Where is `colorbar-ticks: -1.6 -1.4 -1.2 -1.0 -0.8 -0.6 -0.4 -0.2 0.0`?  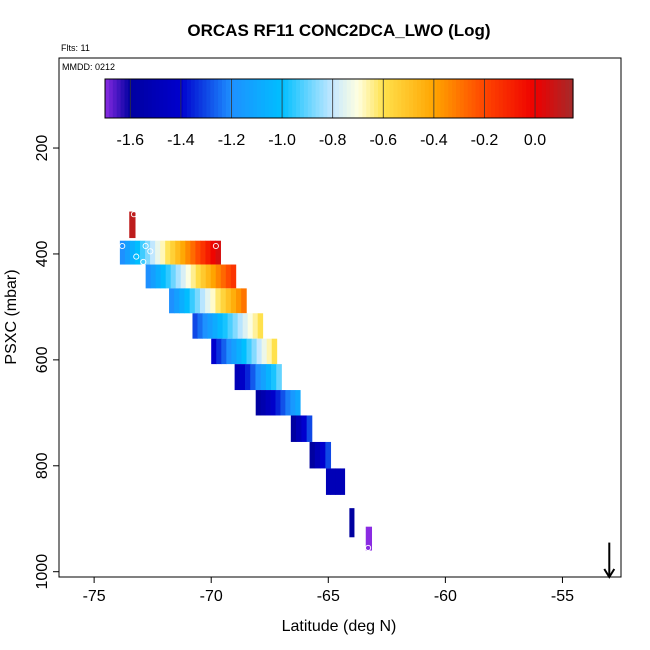
colorbar-ticks: -1.6 -1.4 -1.2 -1.0 -0.8 -0.6 -0.4 -0.2 0.0 is located at coordinates (332, 140).